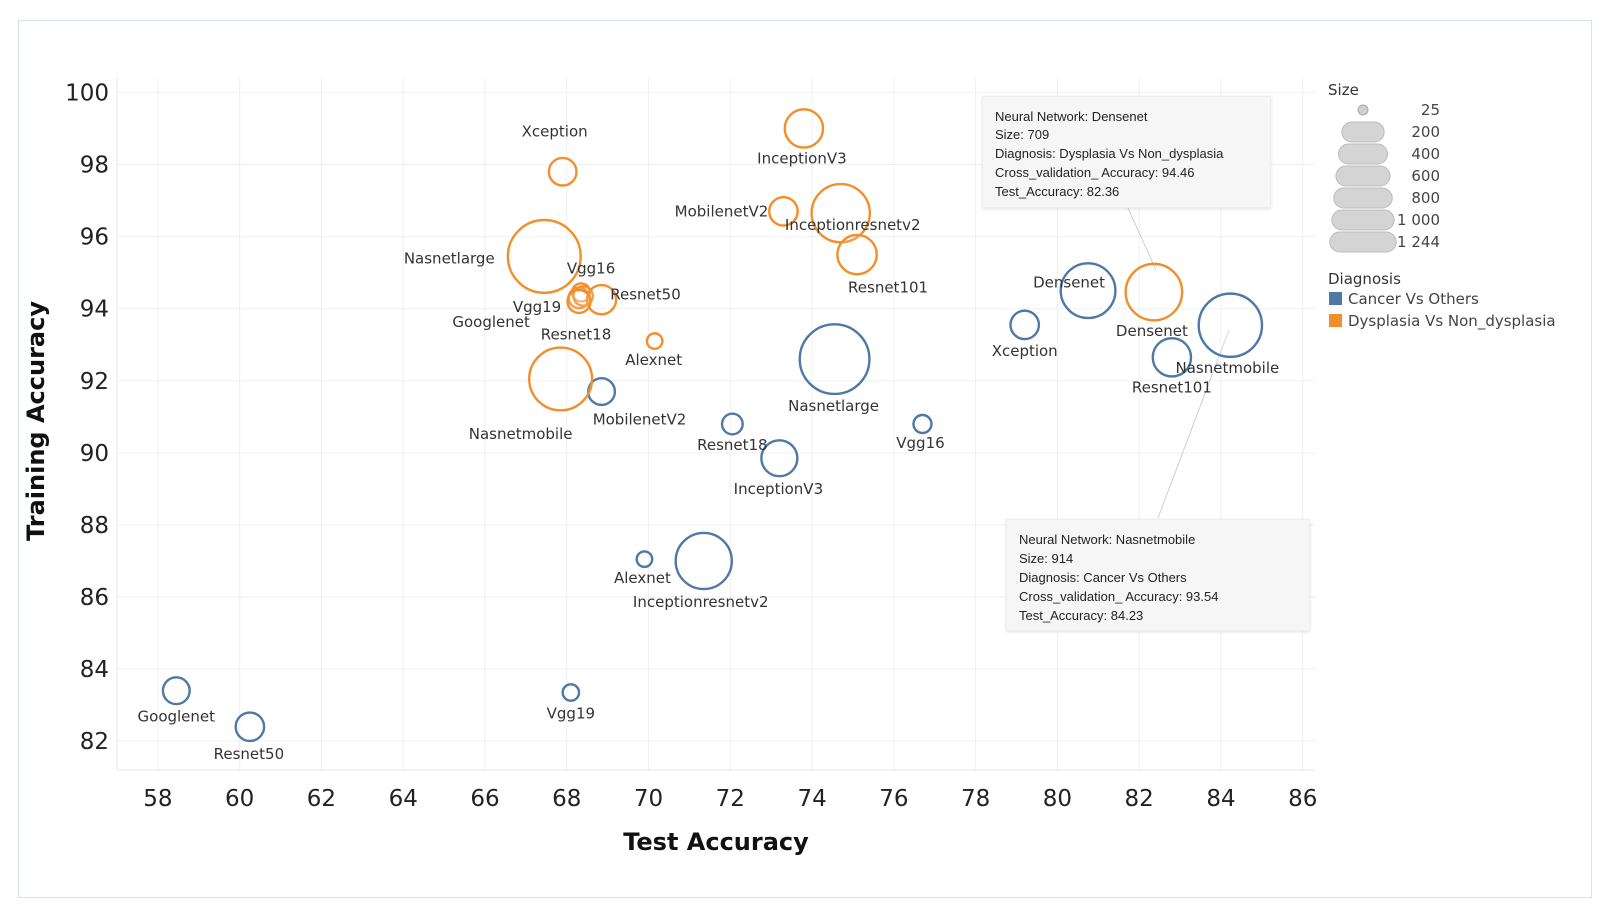  Describe the element at coordinates (1107, 539) in the screenshot. I see `tooltip-row: Neural Network: Nasnetmobile` at that location.